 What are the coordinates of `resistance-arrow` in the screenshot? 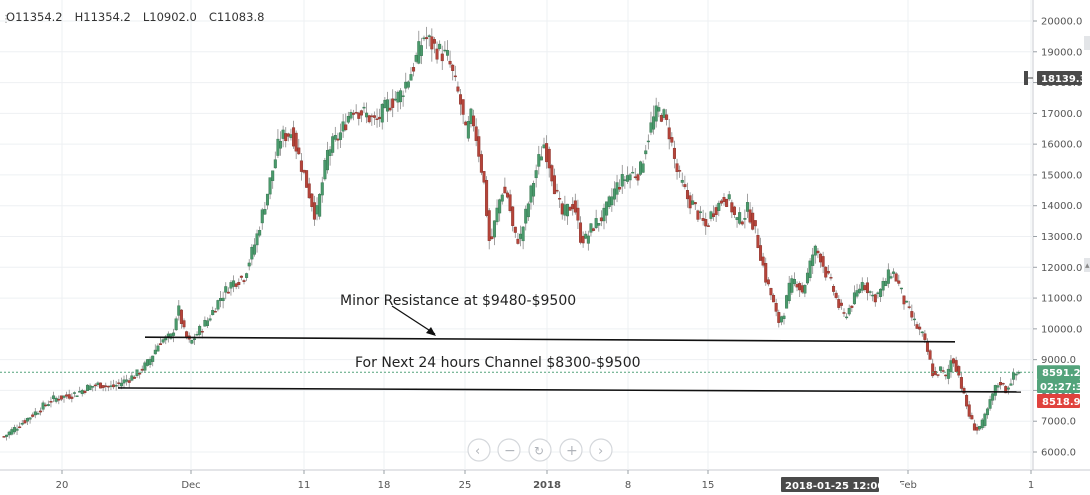 It's located at (413, 320).